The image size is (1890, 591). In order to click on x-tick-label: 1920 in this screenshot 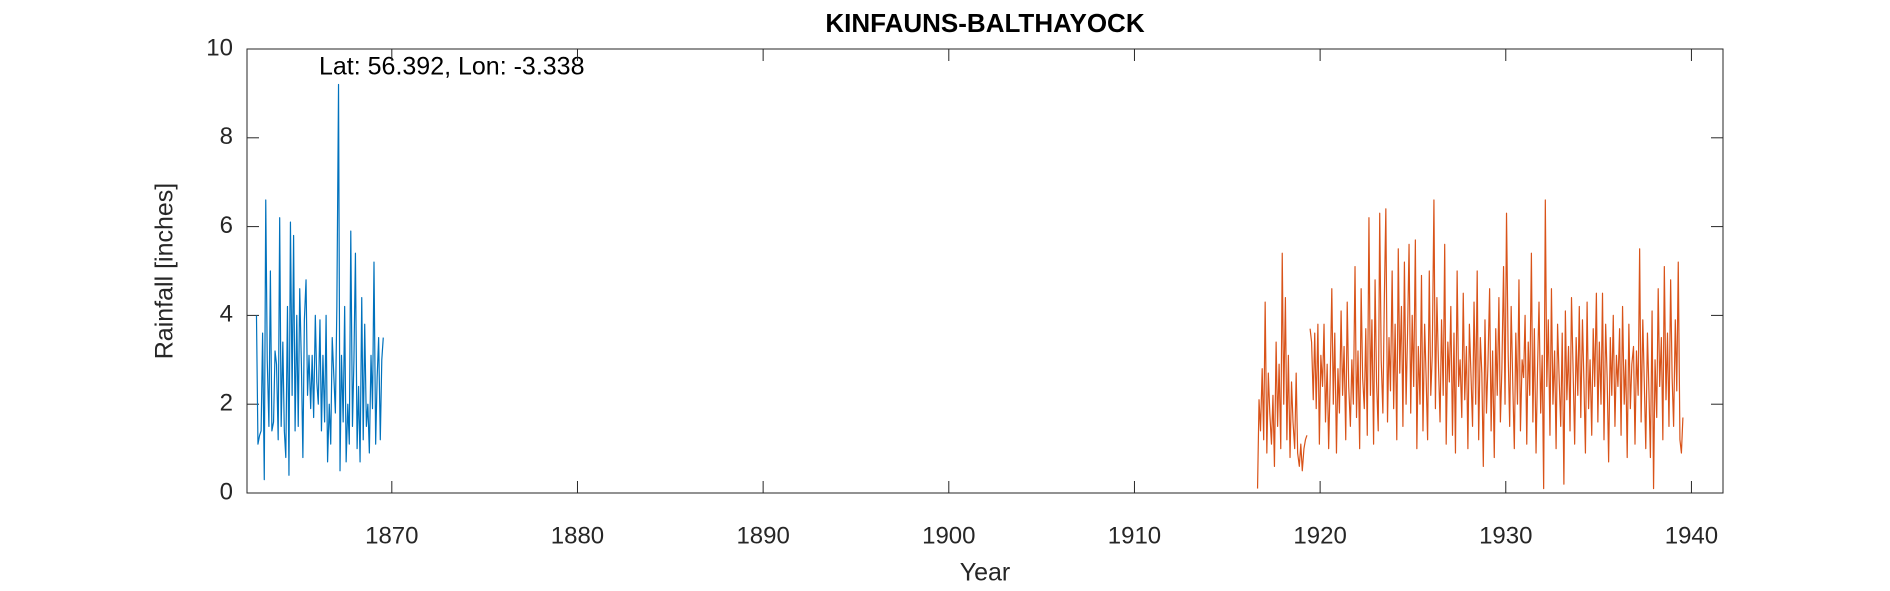, I will do `click(1319, 535)`.